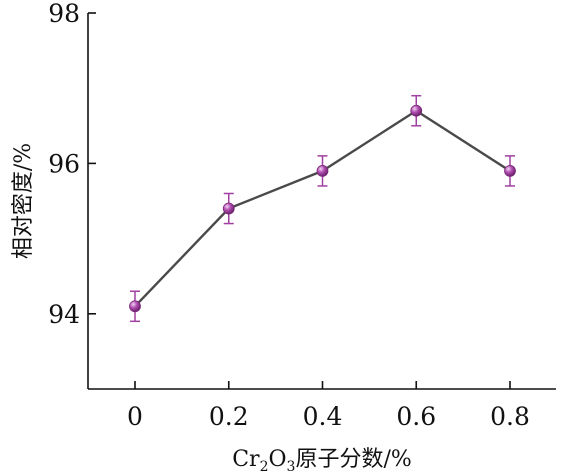 This screenshot has height=476, width=562. What do you see at coordinates (64, 163) in the screenshot?
I see `y-tick-label-1: 96` at bounding box center [64, 163].